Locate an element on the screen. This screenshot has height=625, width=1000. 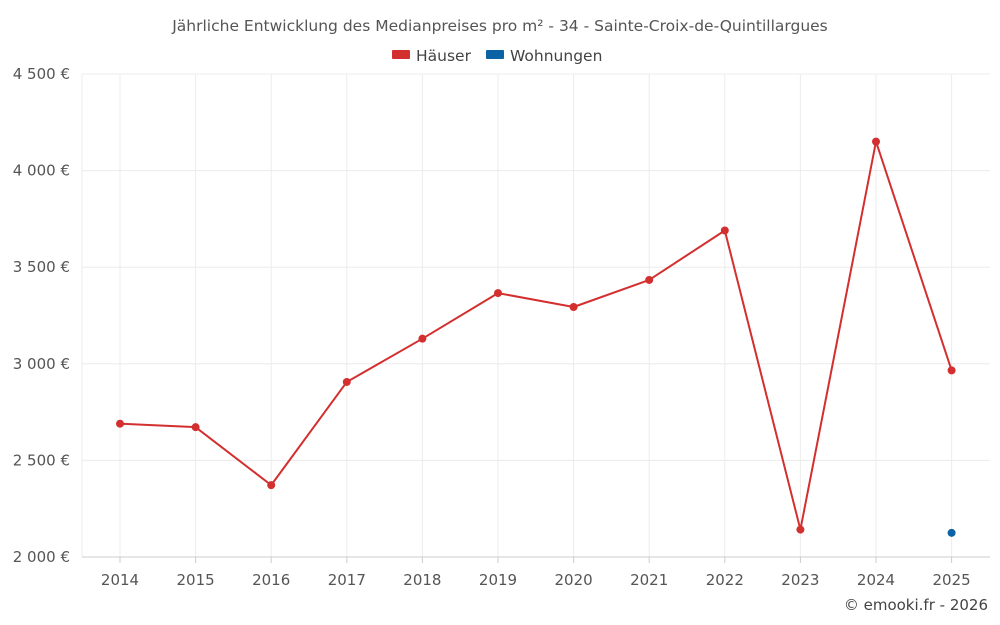
legend-item-haeuser: Häuser is located at coordinates (432, 56).